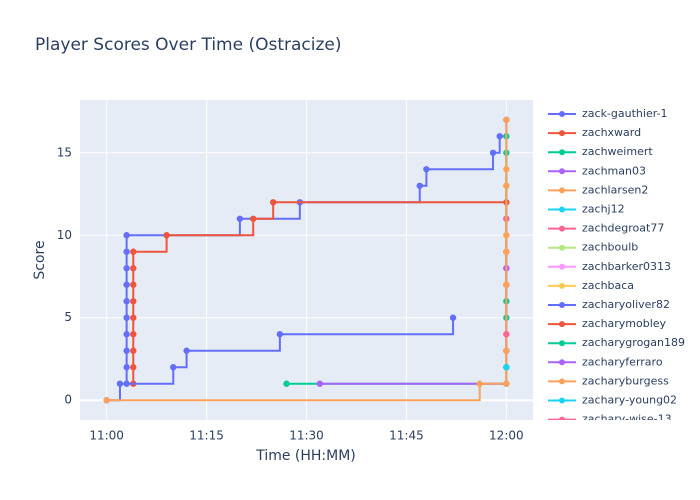 Image resolution: width=700 pixels, height=500 pixels. I want to click on legend-label: zacharyoliver82, so click(626, 304).